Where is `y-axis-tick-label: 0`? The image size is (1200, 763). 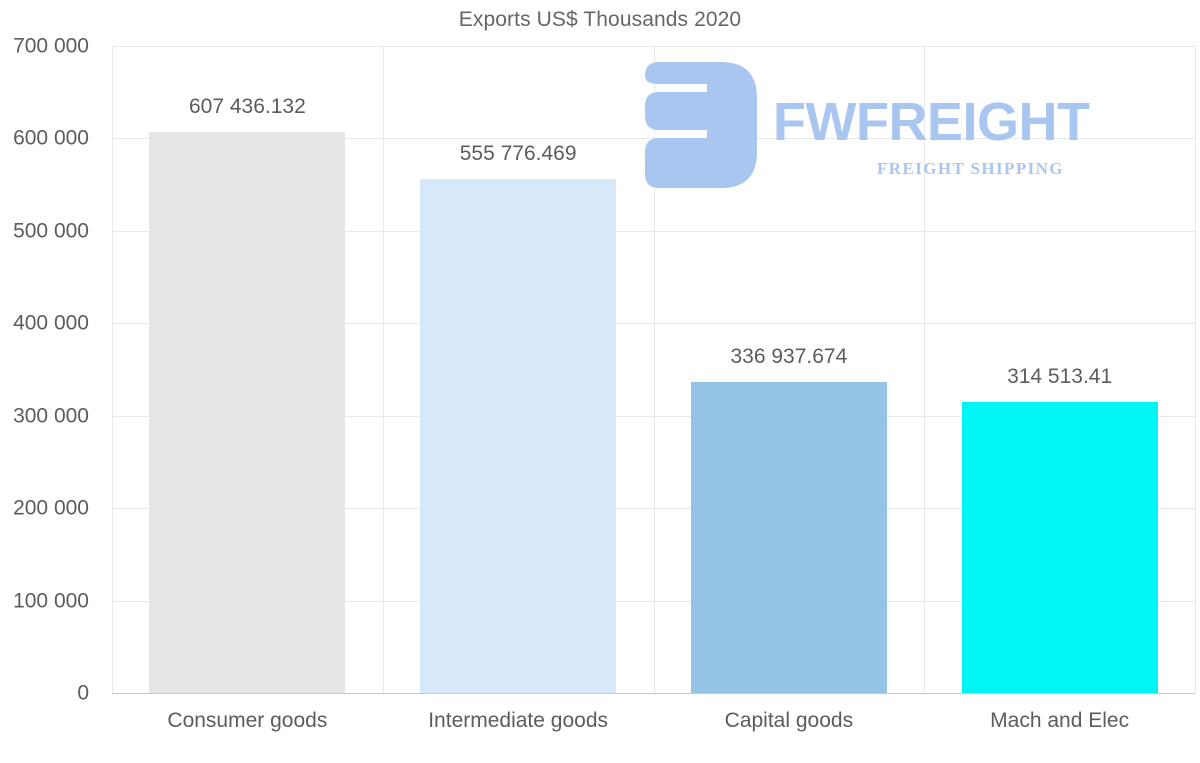 y-axis-tick-label: 0 is located at coordinates (83, 693).